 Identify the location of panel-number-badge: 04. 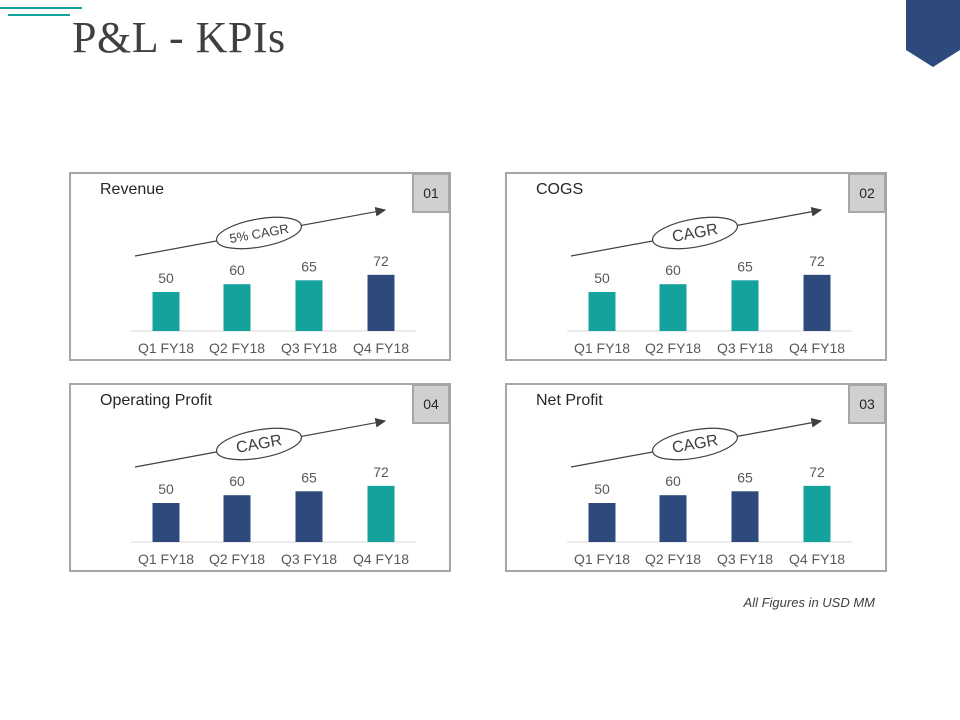
(431, 404).